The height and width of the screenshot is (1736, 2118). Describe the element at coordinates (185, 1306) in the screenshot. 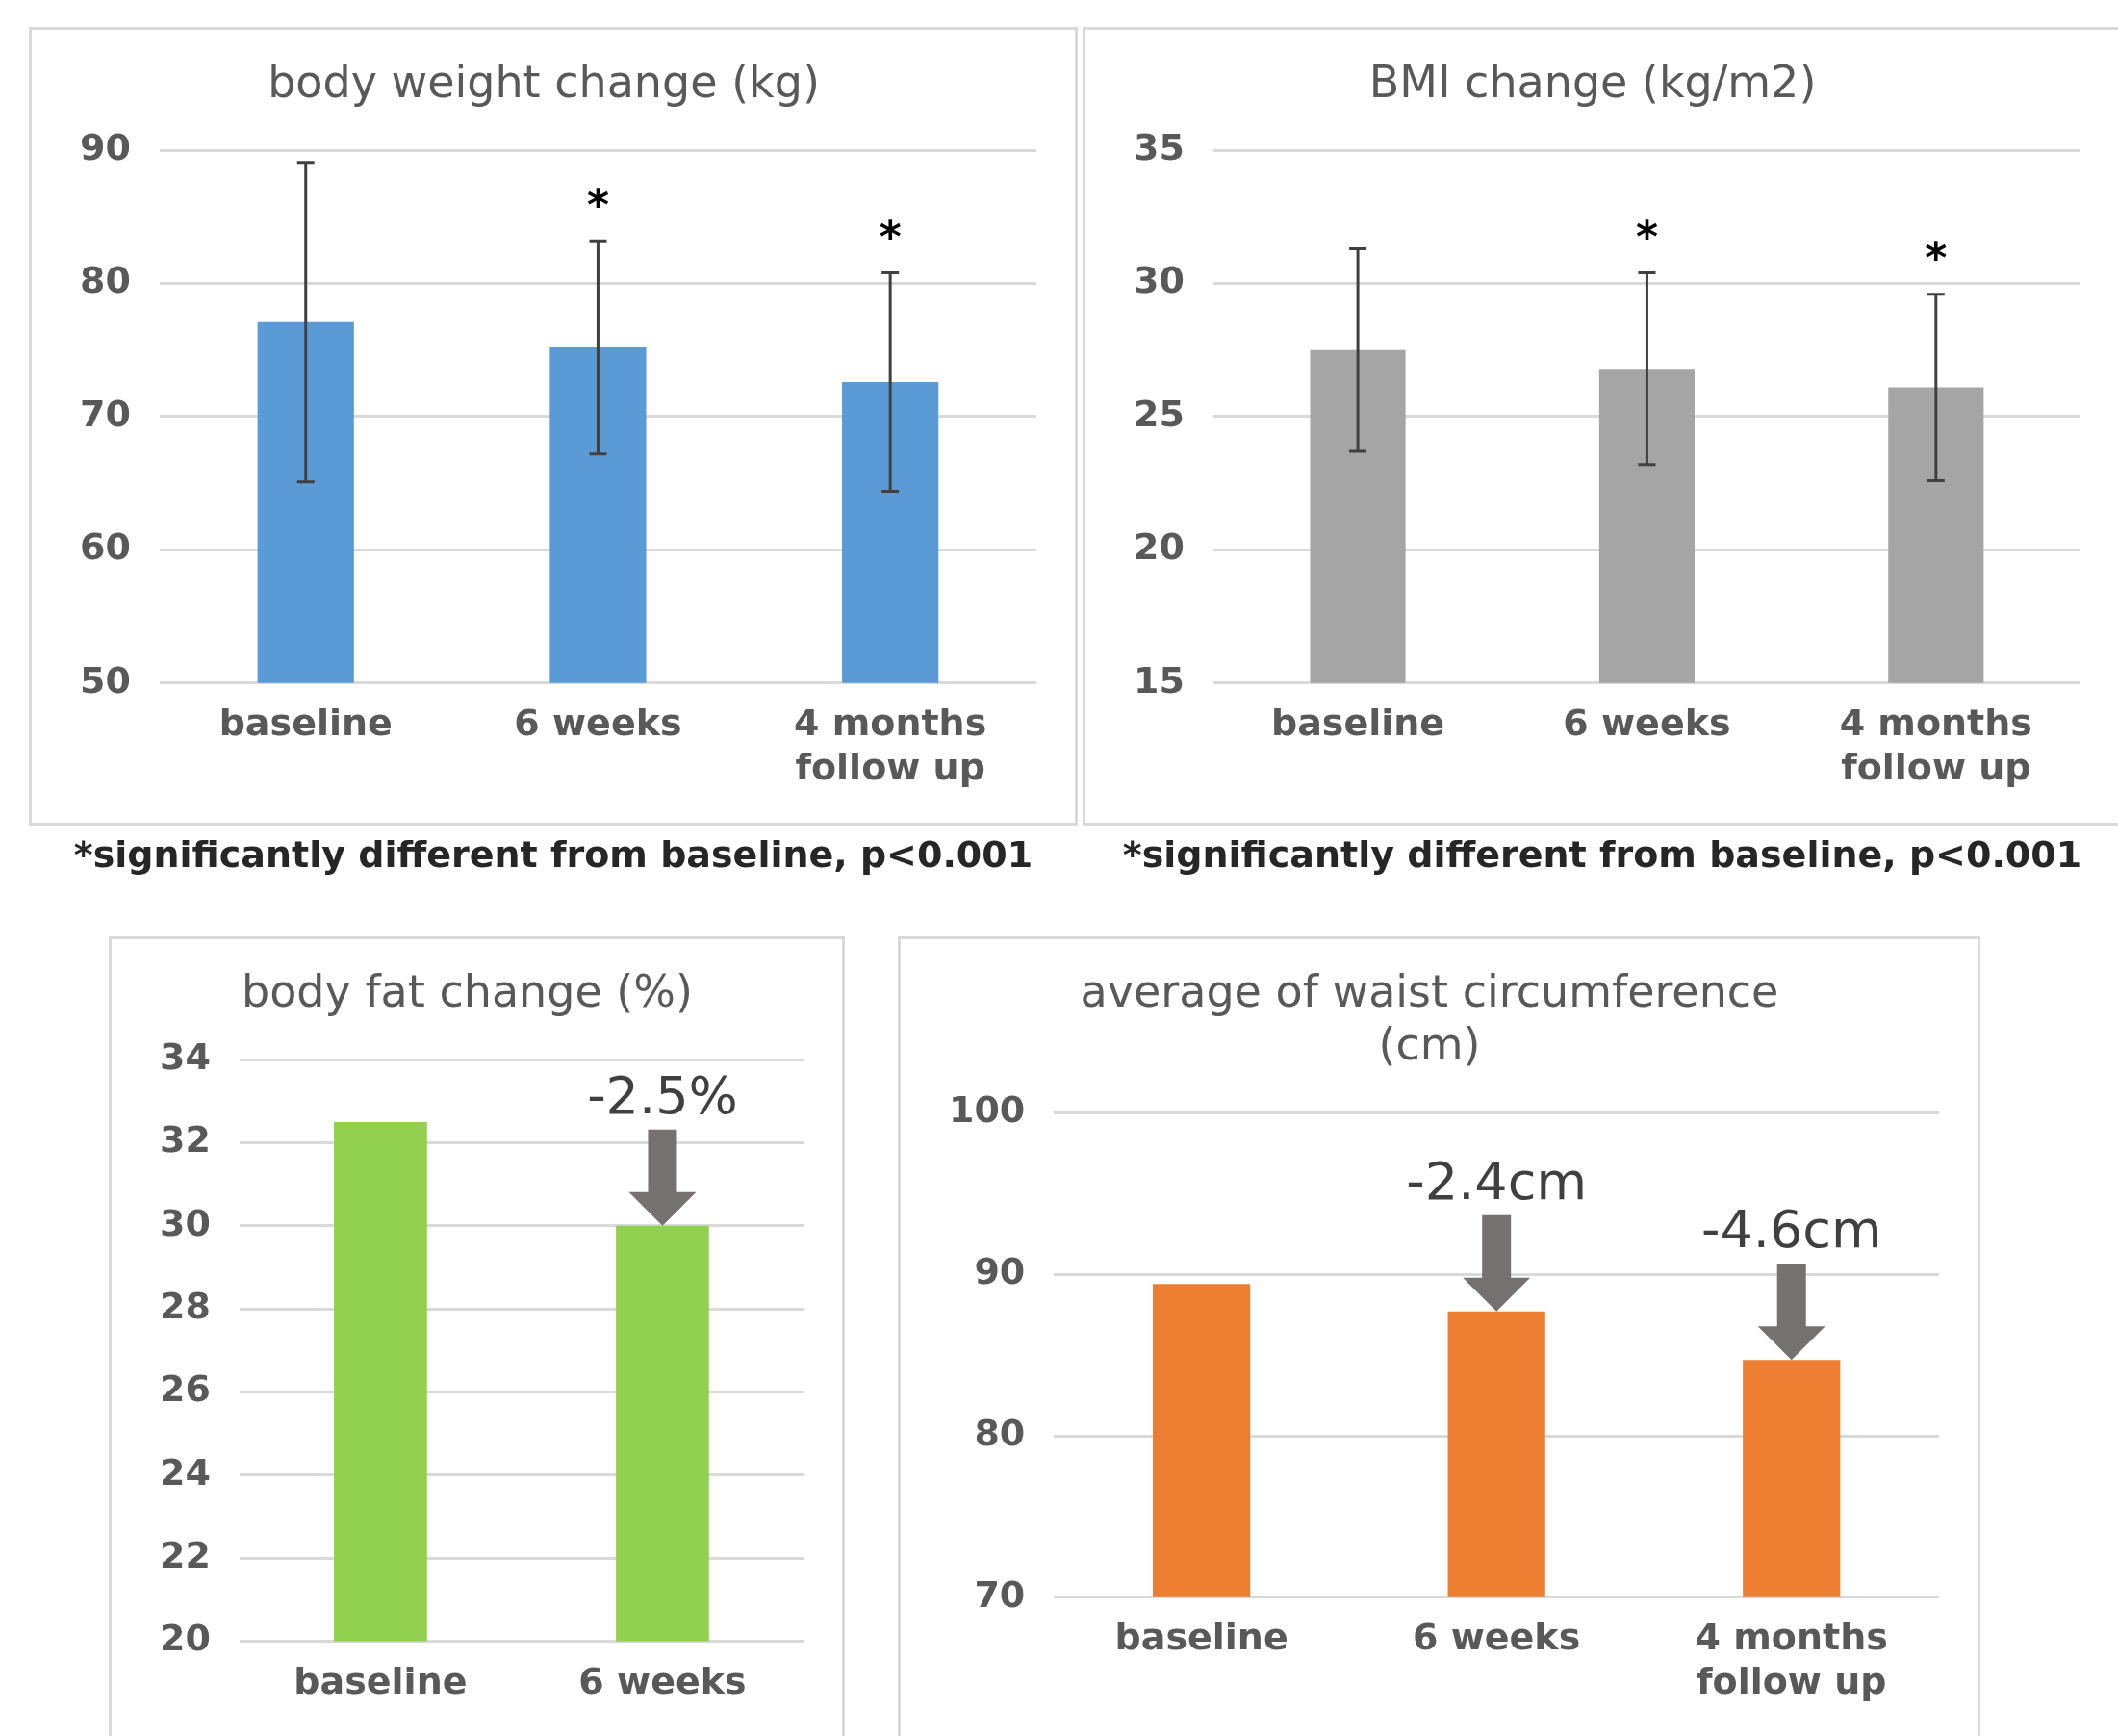

I see `y-tick-label: 28` at that location.